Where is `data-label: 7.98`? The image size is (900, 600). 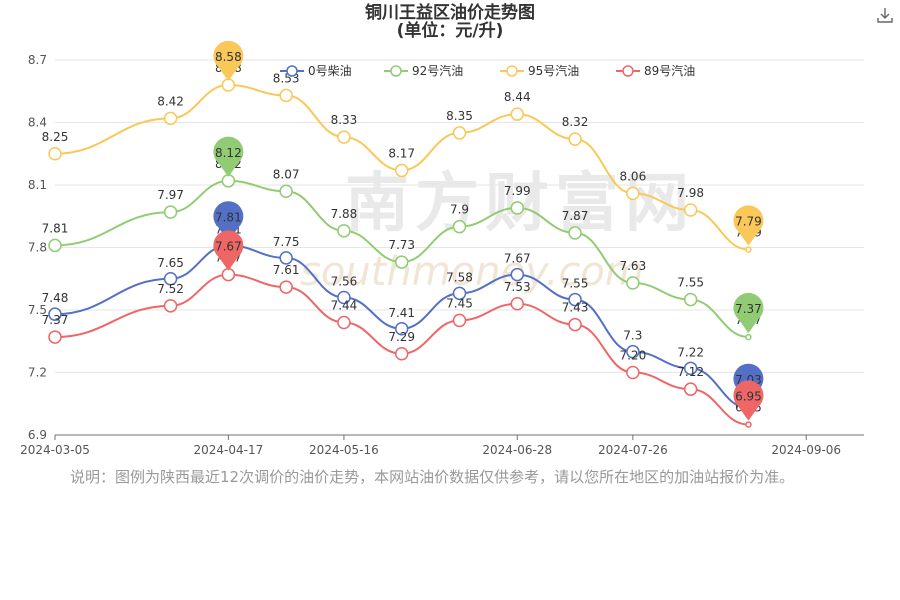
data-label: 7.98 is located at coordinates (690, 193).